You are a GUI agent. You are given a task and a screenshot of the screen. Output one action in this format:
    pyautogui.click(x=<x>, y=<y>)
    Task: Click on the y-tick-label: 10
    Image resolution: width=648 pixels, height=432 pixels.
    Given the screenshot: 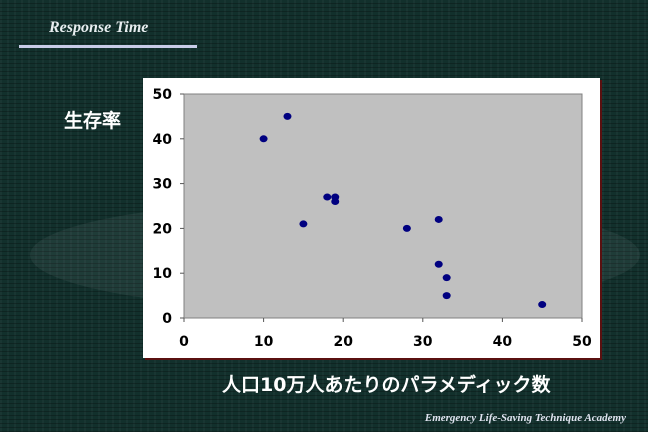 What is the action you would take?
    pyautogui.click(x=163, y=274)
    